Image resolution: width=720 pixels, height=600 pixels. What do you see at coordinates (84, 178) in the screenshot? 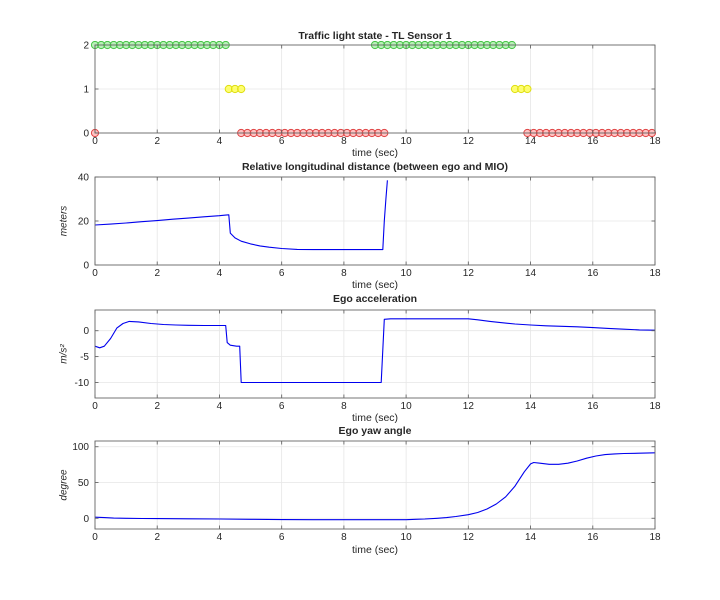
I see `svg-text: 40` at bounding box center [84, 178].